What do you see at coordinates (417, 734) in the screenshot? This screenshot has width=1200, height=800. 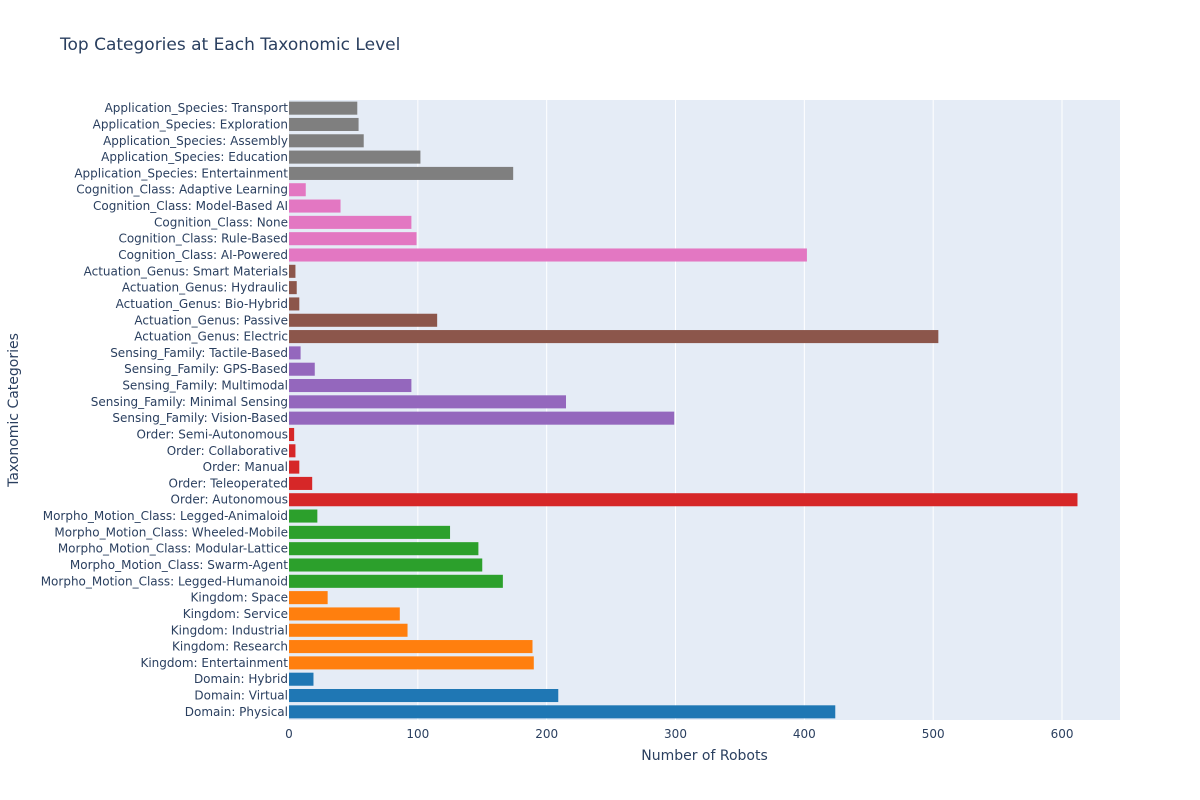 I see `x-tick-label: 100` at bounding box center [417, 734].